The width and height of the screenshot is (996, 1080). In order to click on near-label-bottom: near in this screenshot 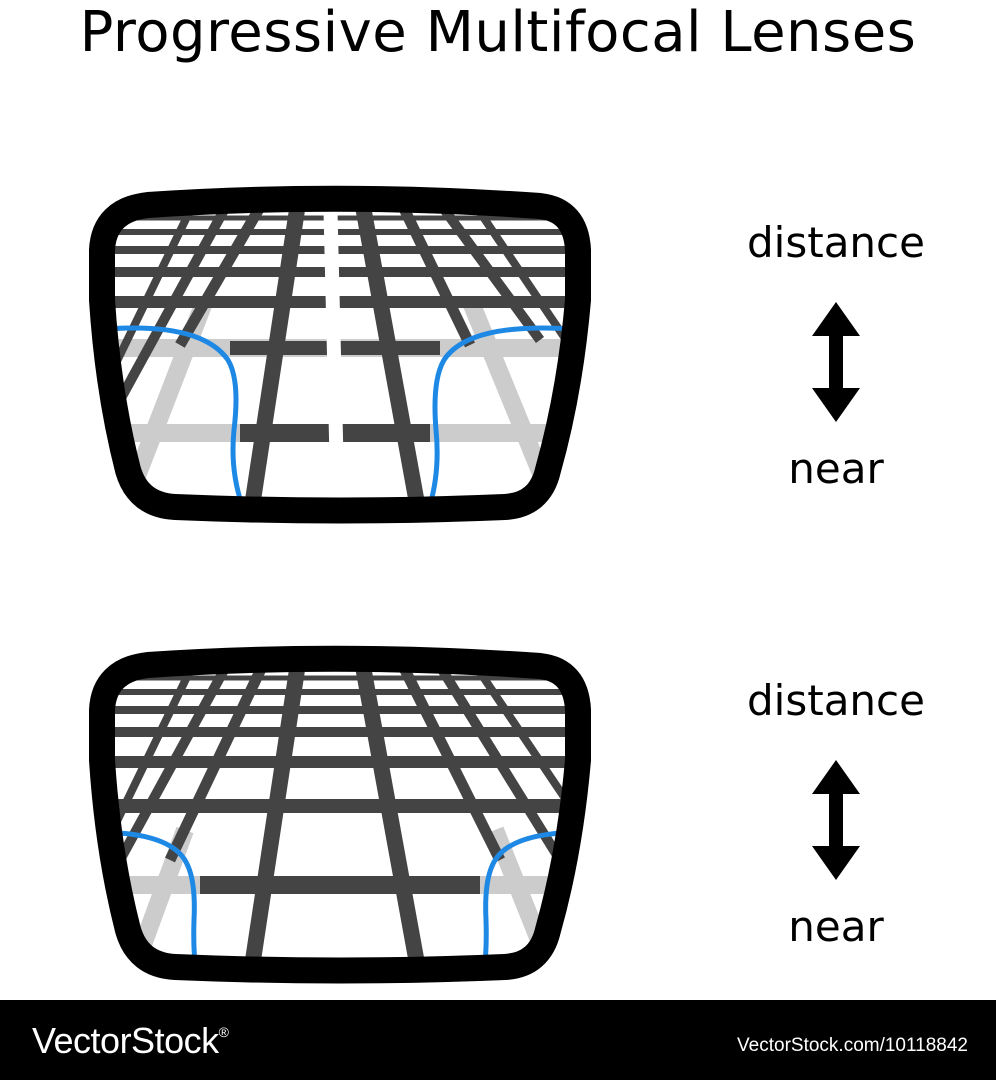, I will do `click(836, 926)`.